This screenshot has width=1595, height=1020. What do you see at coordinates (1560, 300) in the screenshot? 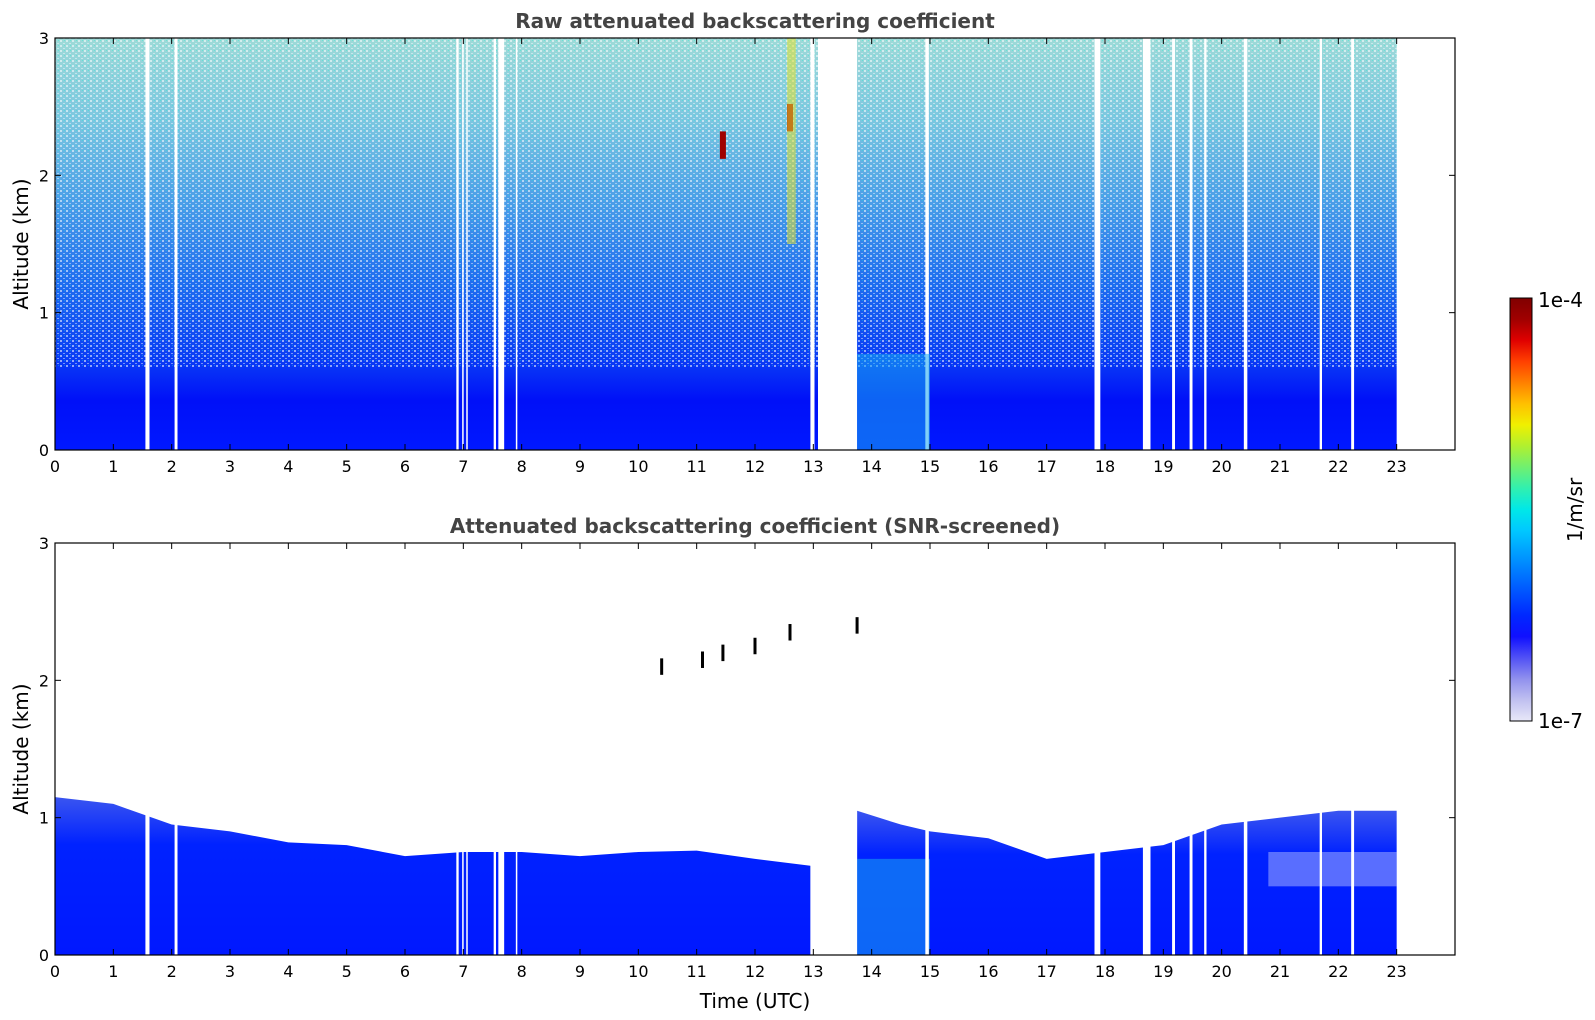
I see `colorbar-max-label: 1e-4` at bounding box center [1560, 300].